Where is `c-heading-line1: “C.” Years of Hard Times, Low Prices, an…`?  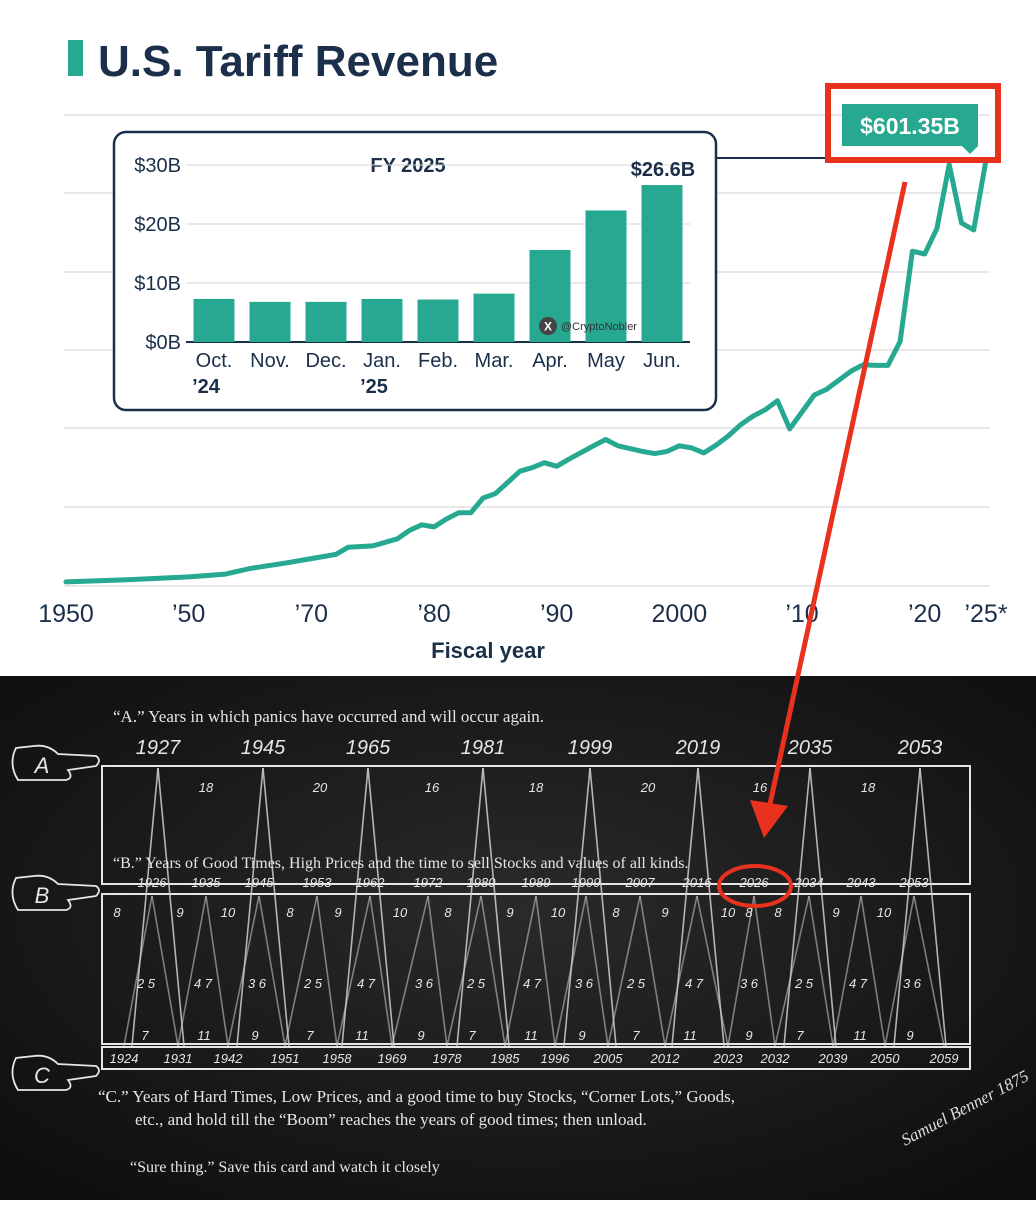
c-heading-line1: “C.” Years of Hard Times, Low Prices, an… is located at coordinates (416, 1096).